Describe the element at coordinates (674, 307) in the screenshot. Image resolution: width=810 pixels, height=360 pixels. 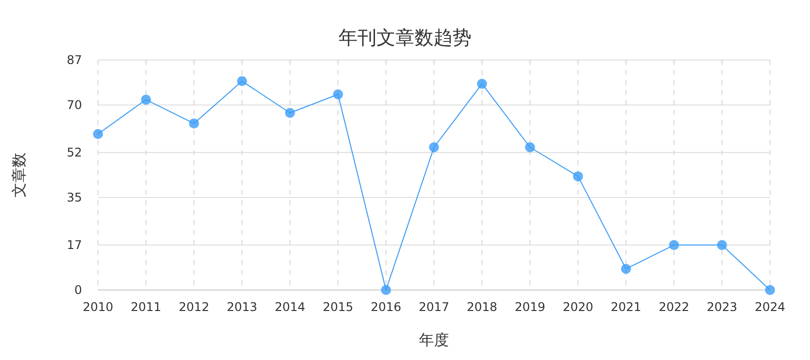
I see `x-tick-label: 2022` at that location.